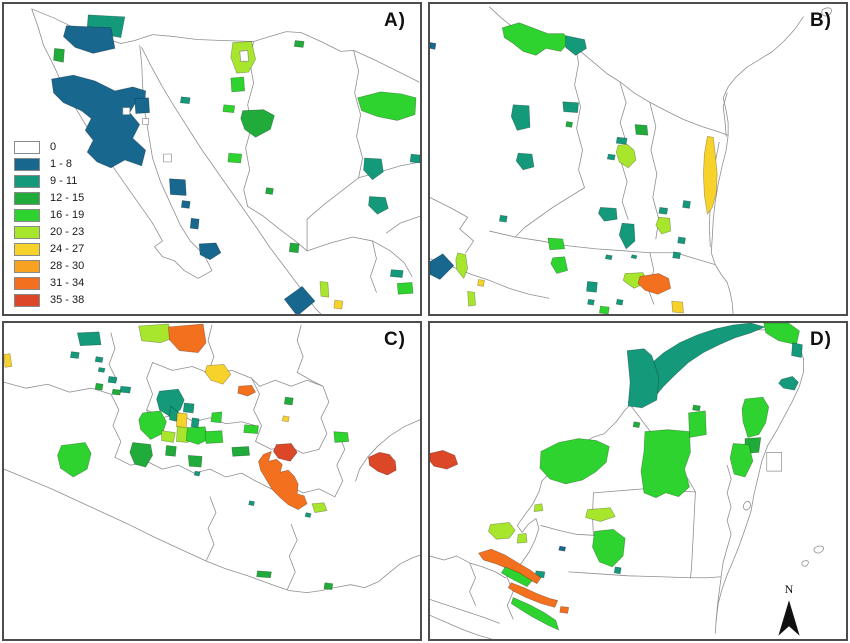 The width and height of the screenshot is (850, 643). What do you see at coordinates (67, 266) in the screenshot?
I see `legend-label: 28 - 30` at bounding box center [67, 266].